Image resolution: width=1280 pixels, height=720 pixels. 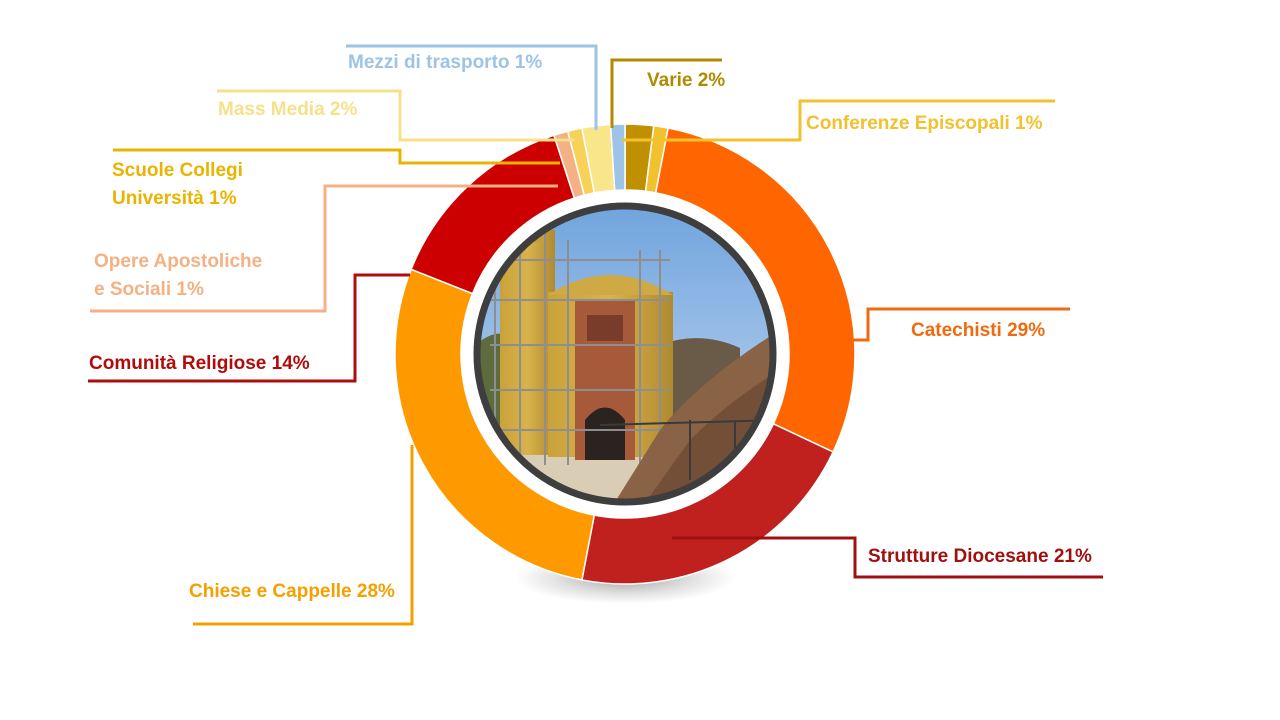 What do you see at coordinates (177, 185) in the screenshot?
I see `slice-label-8: Scuole Collegi Università 1%` at bounding box center [177, 185].